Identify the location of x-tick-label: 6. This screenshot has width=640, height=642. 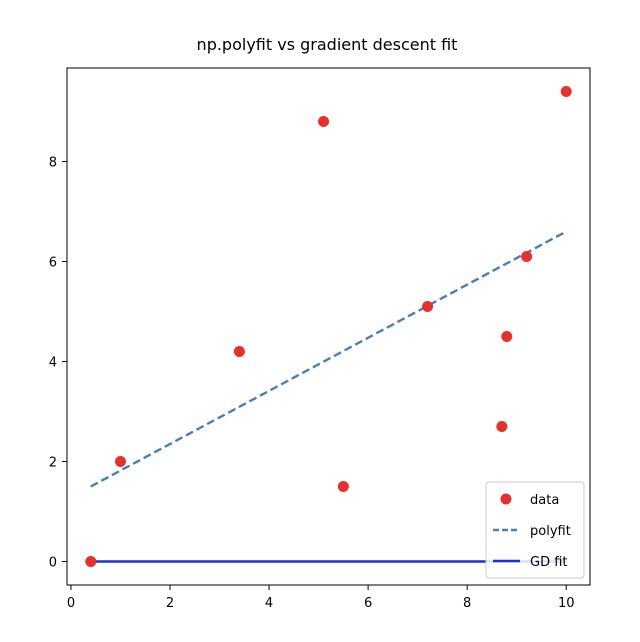
(368, 603).